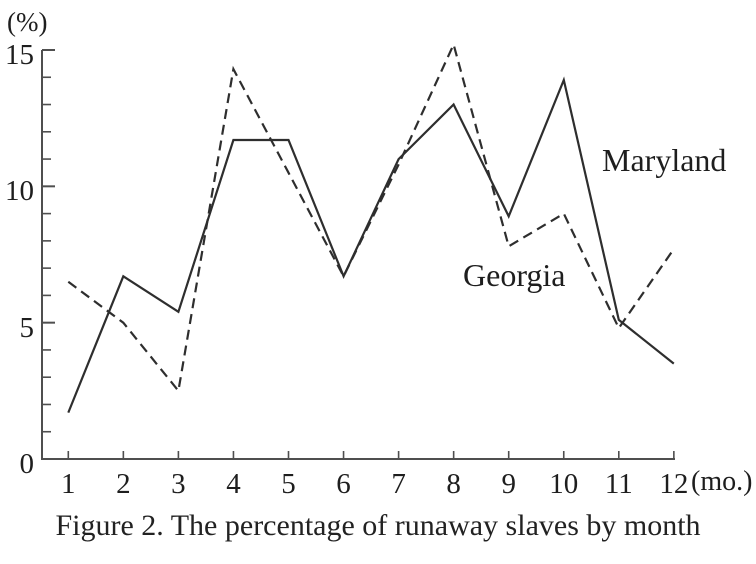 The image size is (756, 564). I want to click on x-tick-label-9: 9, so click(508, 484).